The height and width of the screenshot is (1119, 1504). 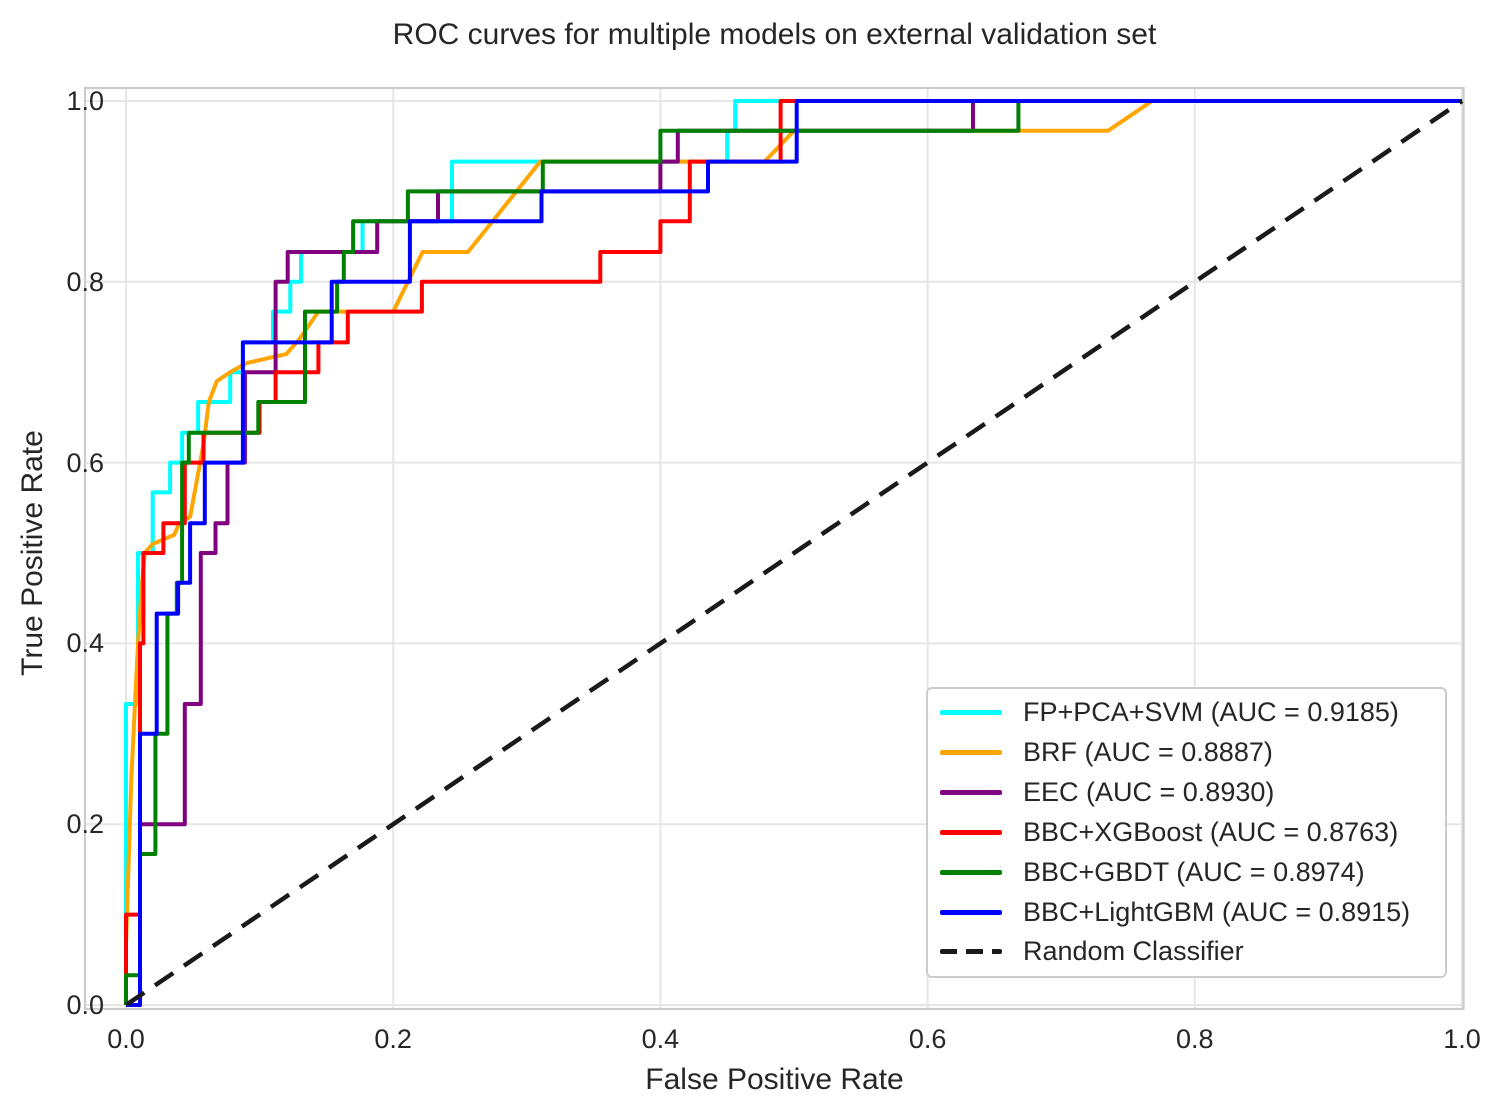 I want to click on x-tick-label: 0.4, so click(x=660, y=1039).